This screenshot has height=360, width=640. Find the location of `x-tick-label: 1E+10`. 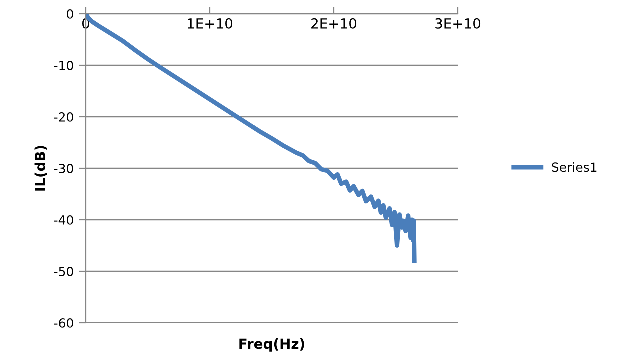

x-tick-label: 1E+10 is located at coordinates (210, 23).